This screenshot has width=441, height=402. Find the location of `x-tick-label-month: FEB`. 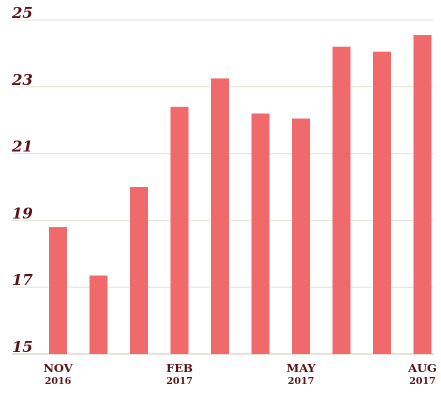

x-tick-label-month: FEB is located at coordinates (179, 368).